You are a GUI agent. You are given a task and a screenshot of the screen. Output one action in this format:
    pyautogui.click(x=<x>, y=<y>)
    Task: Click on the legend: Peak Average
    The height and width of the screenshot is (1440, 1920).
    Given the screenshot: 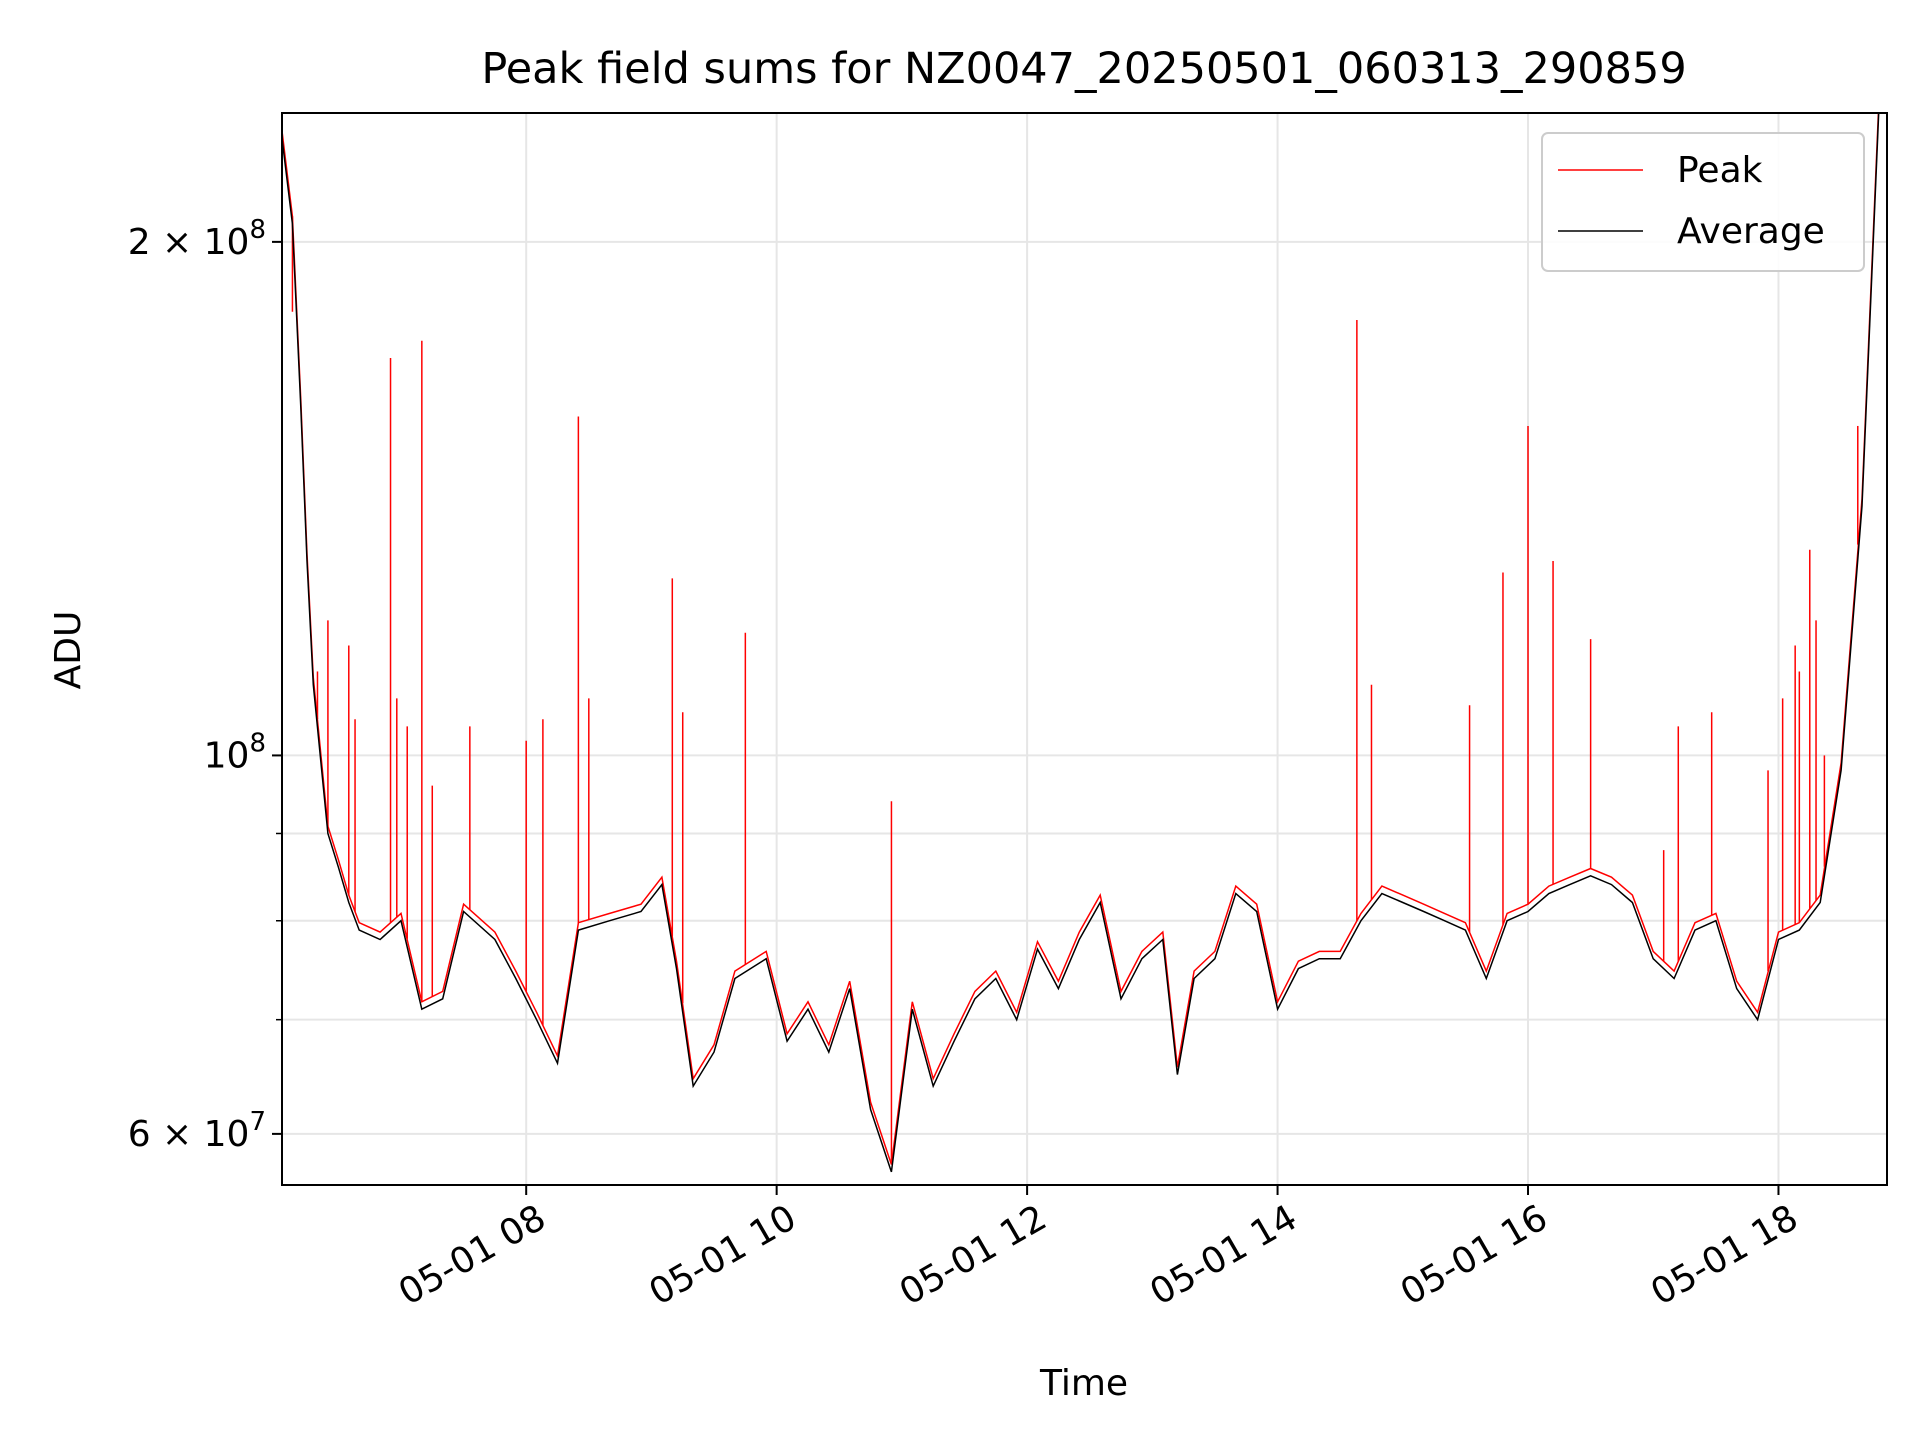 What is the action you would take?
    pyautogui.click(x=1703, y=202)
    